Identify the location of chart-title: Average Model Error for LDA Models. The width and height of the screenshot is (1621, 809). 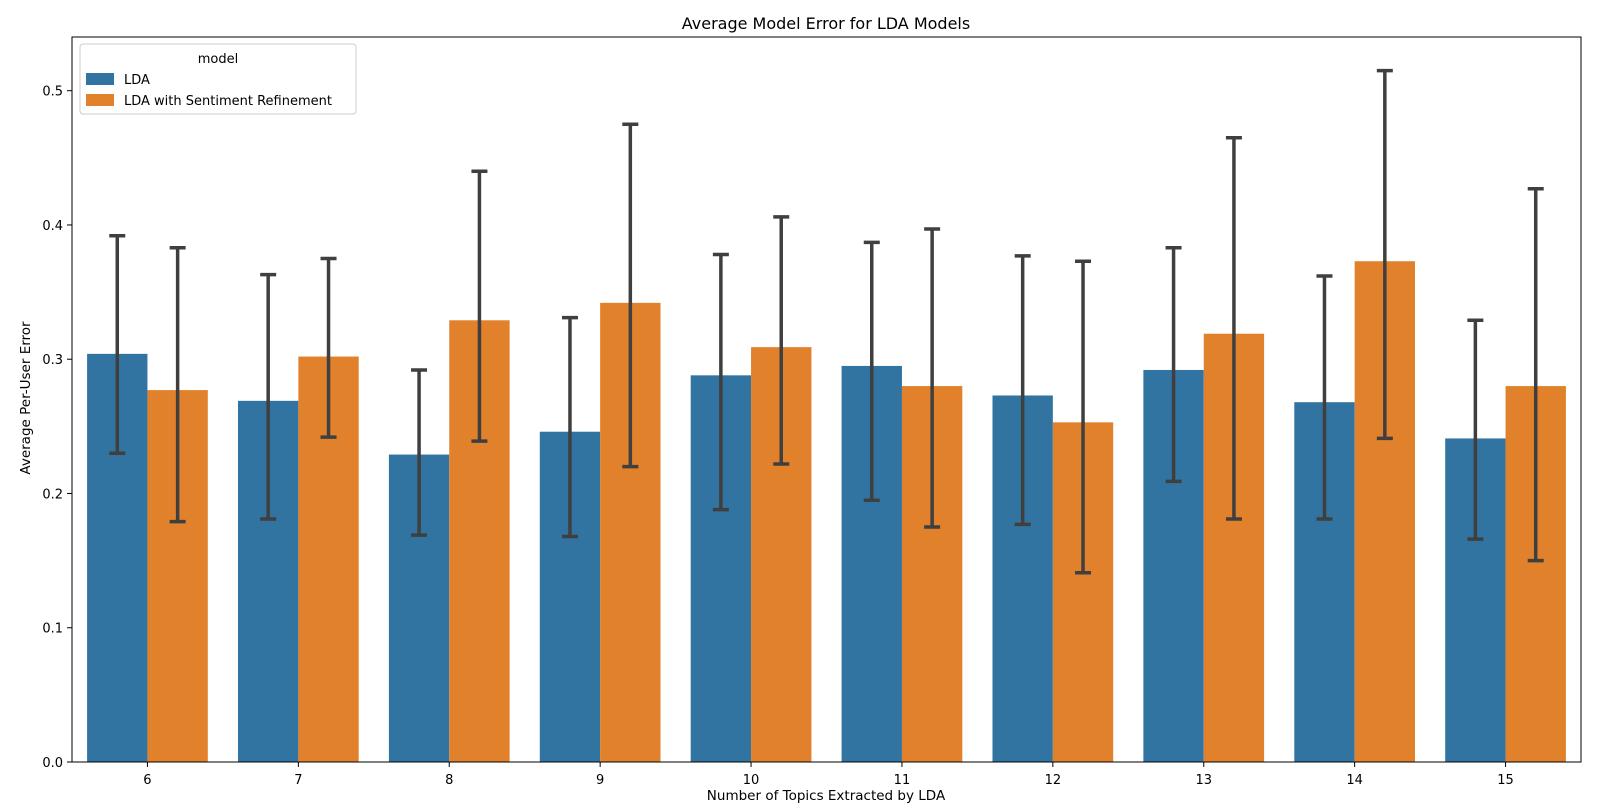
(826, 23).